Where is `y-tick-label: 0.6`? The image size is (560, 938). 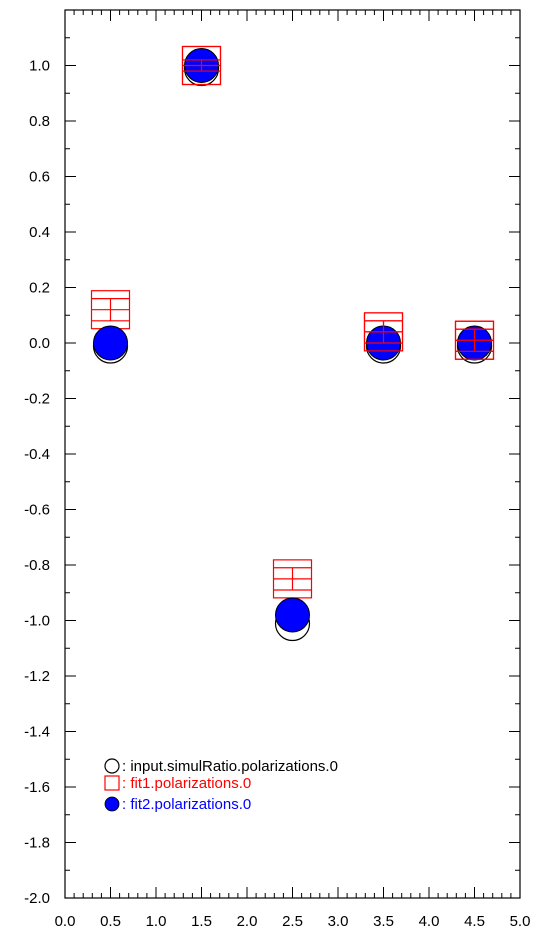 y-tick-label: 0.6 is located at coordinates (39, 177).